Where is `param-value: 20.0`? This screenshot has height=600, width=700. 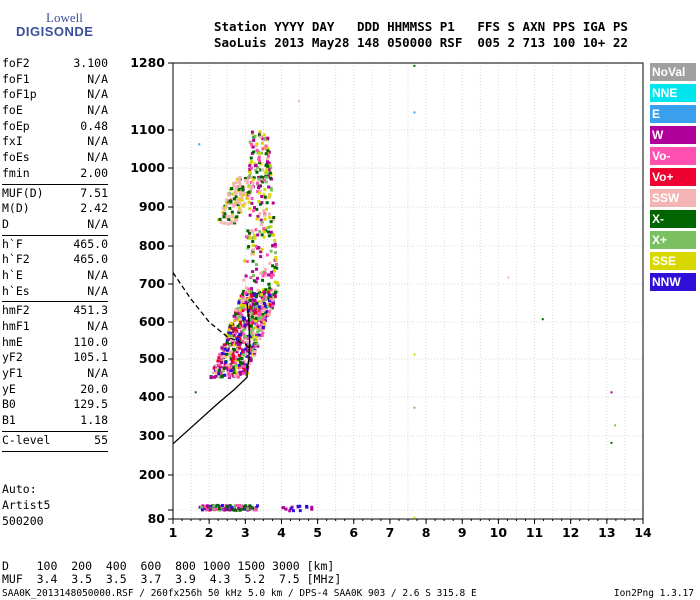 param-value: 20.0 is located at coordinates (94, 388).